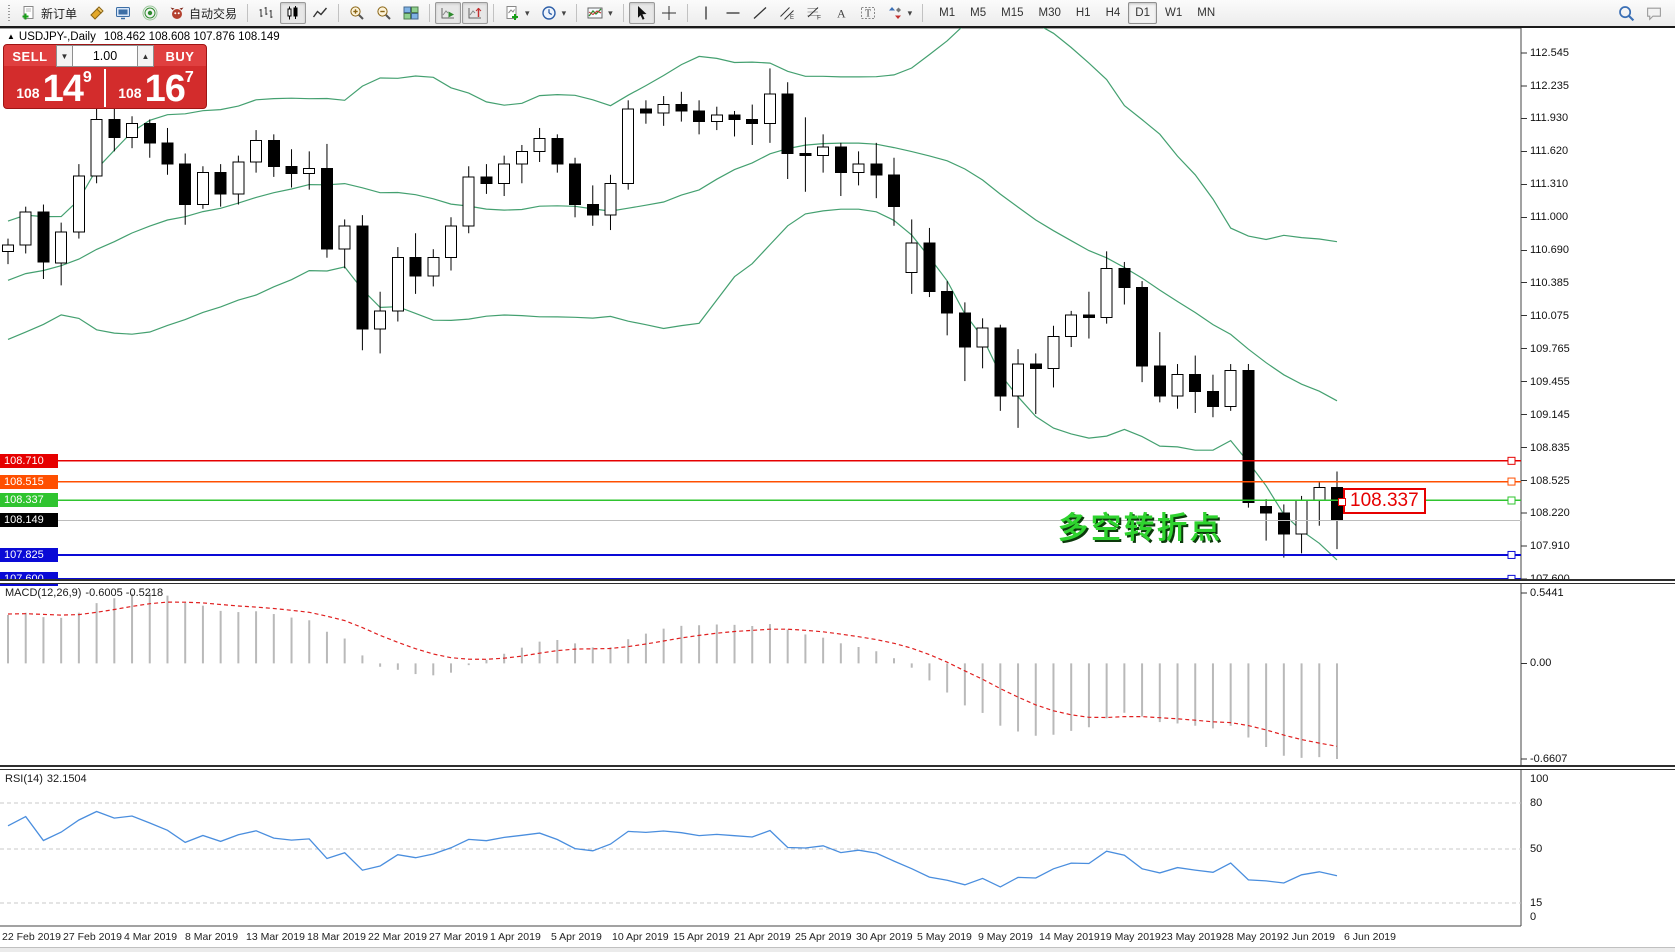 Image resolution: width=1675 pixels, height=952 pixels. Describe the element at coordinates (1173, 13) in the screenshot. I see `timeframe-w1: W1` at that location.